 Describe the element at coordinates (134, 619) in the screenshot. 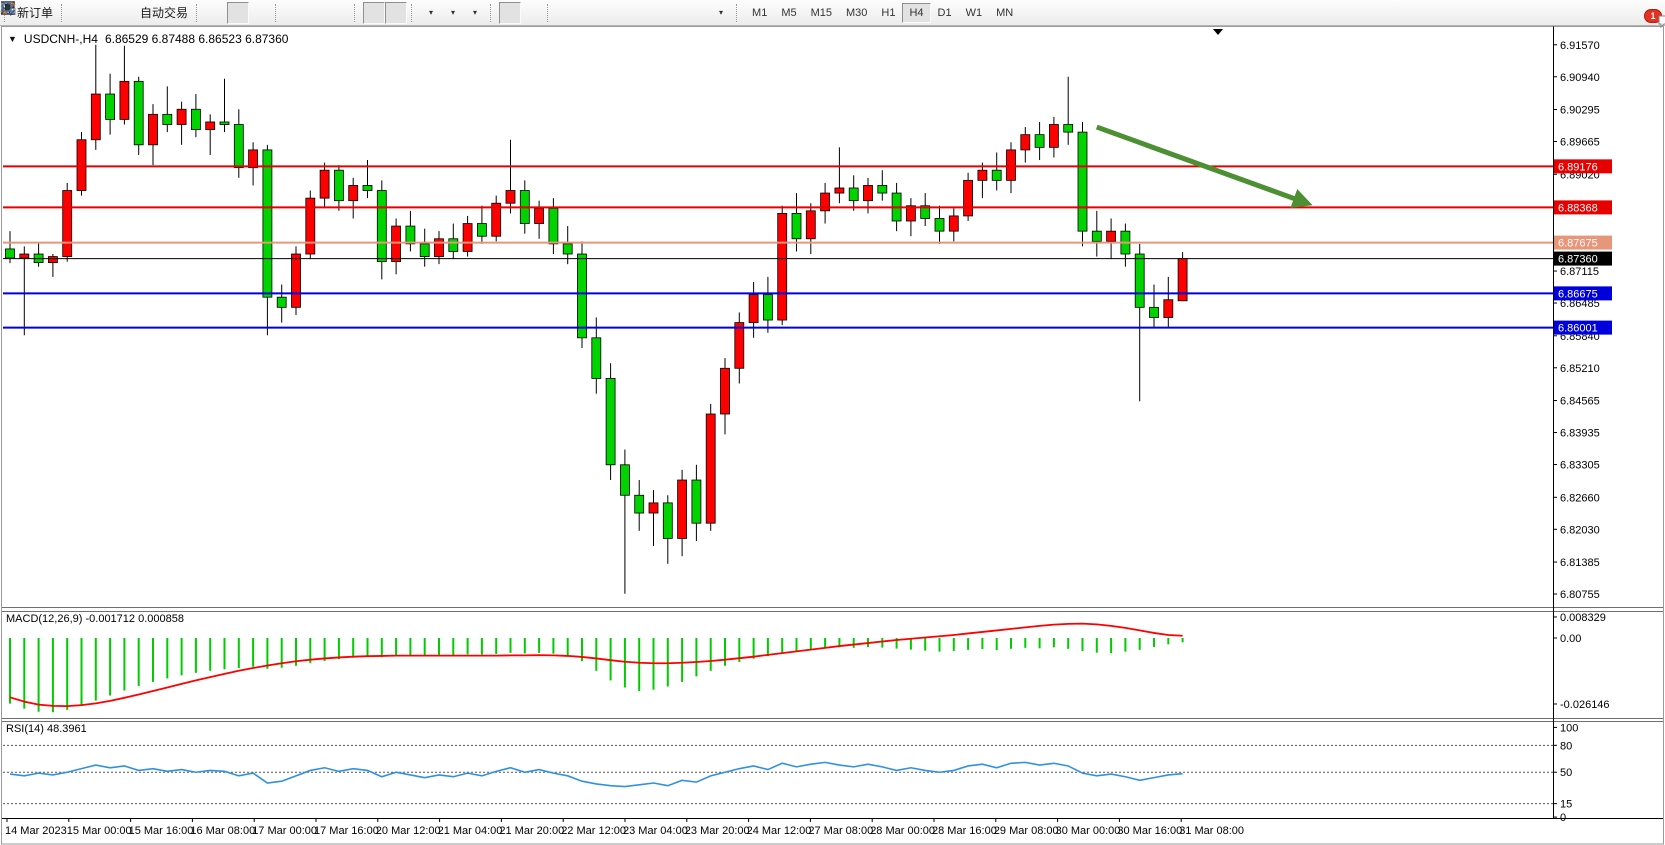

I see `macd-values: -0.001712 0.000858` at that location.